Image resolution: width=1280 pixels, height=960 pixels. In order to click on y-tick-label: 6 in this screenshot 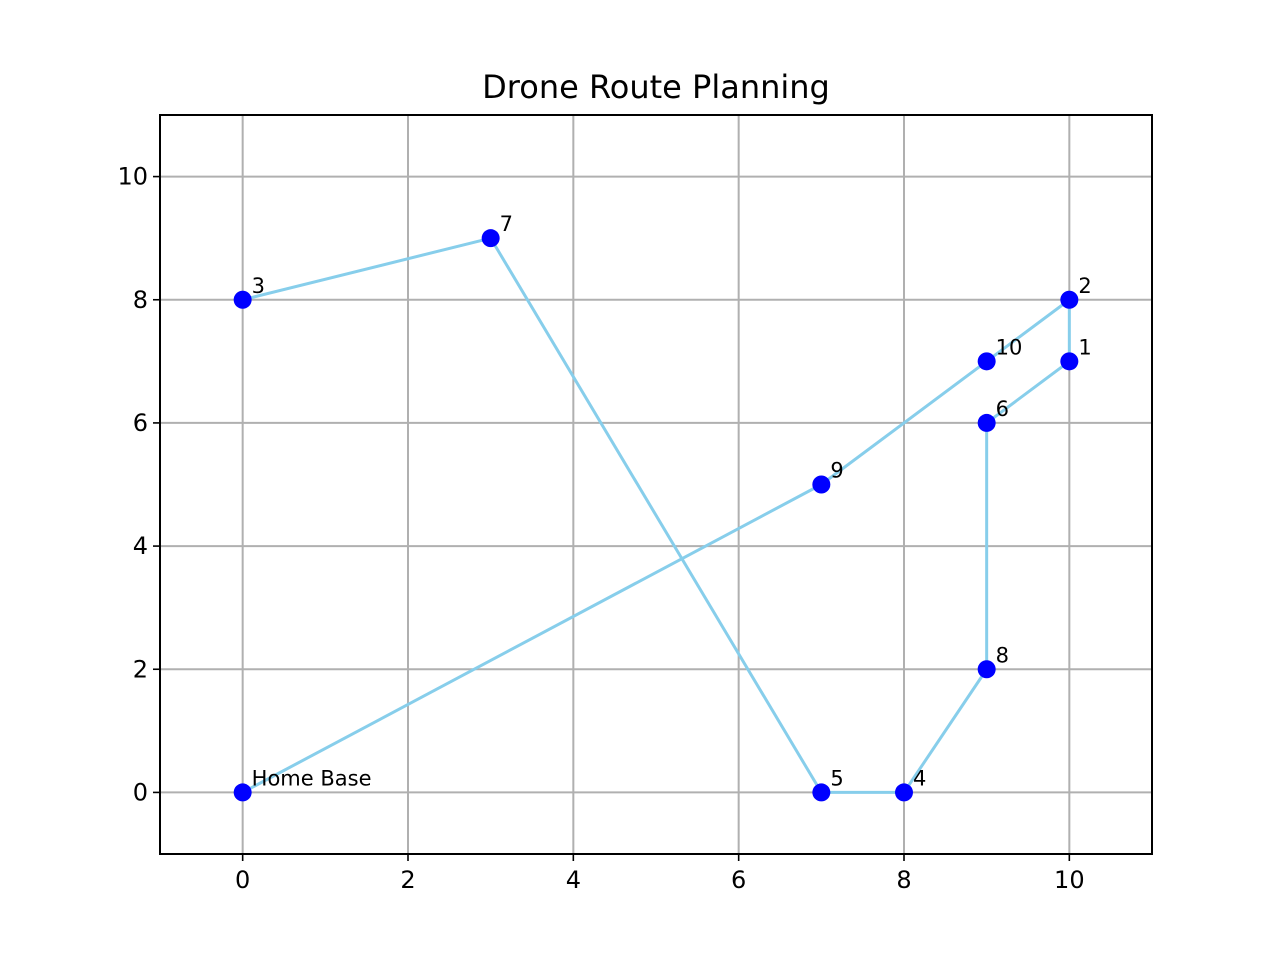, I will do `click(140, 423)`.